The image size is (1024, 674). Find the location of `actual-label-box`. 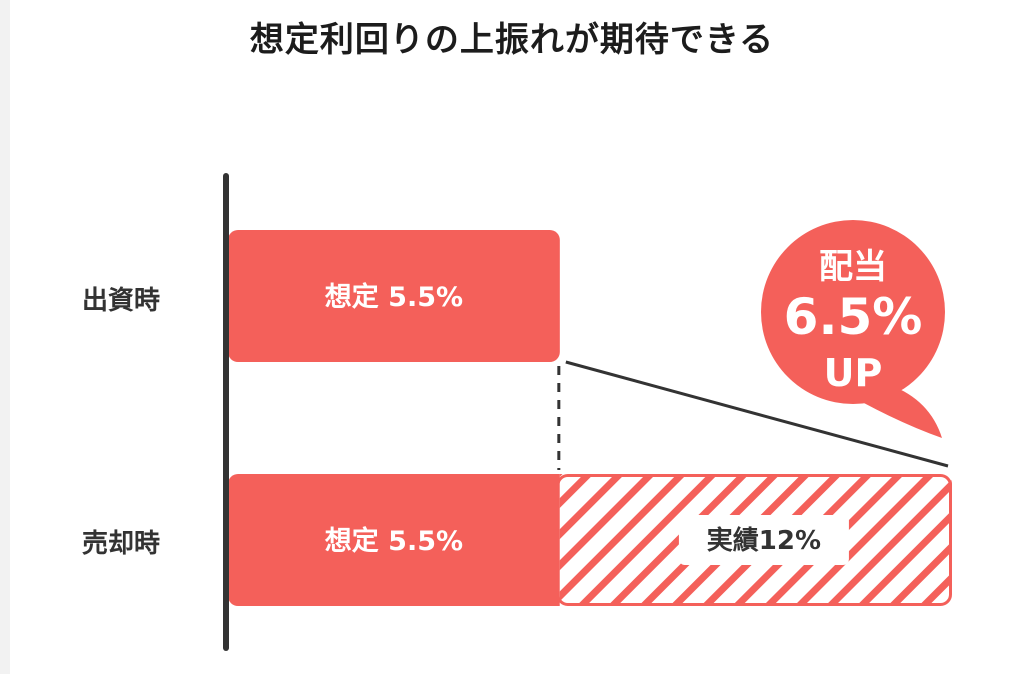

actual-label-box is located at coordinates (763, 540).